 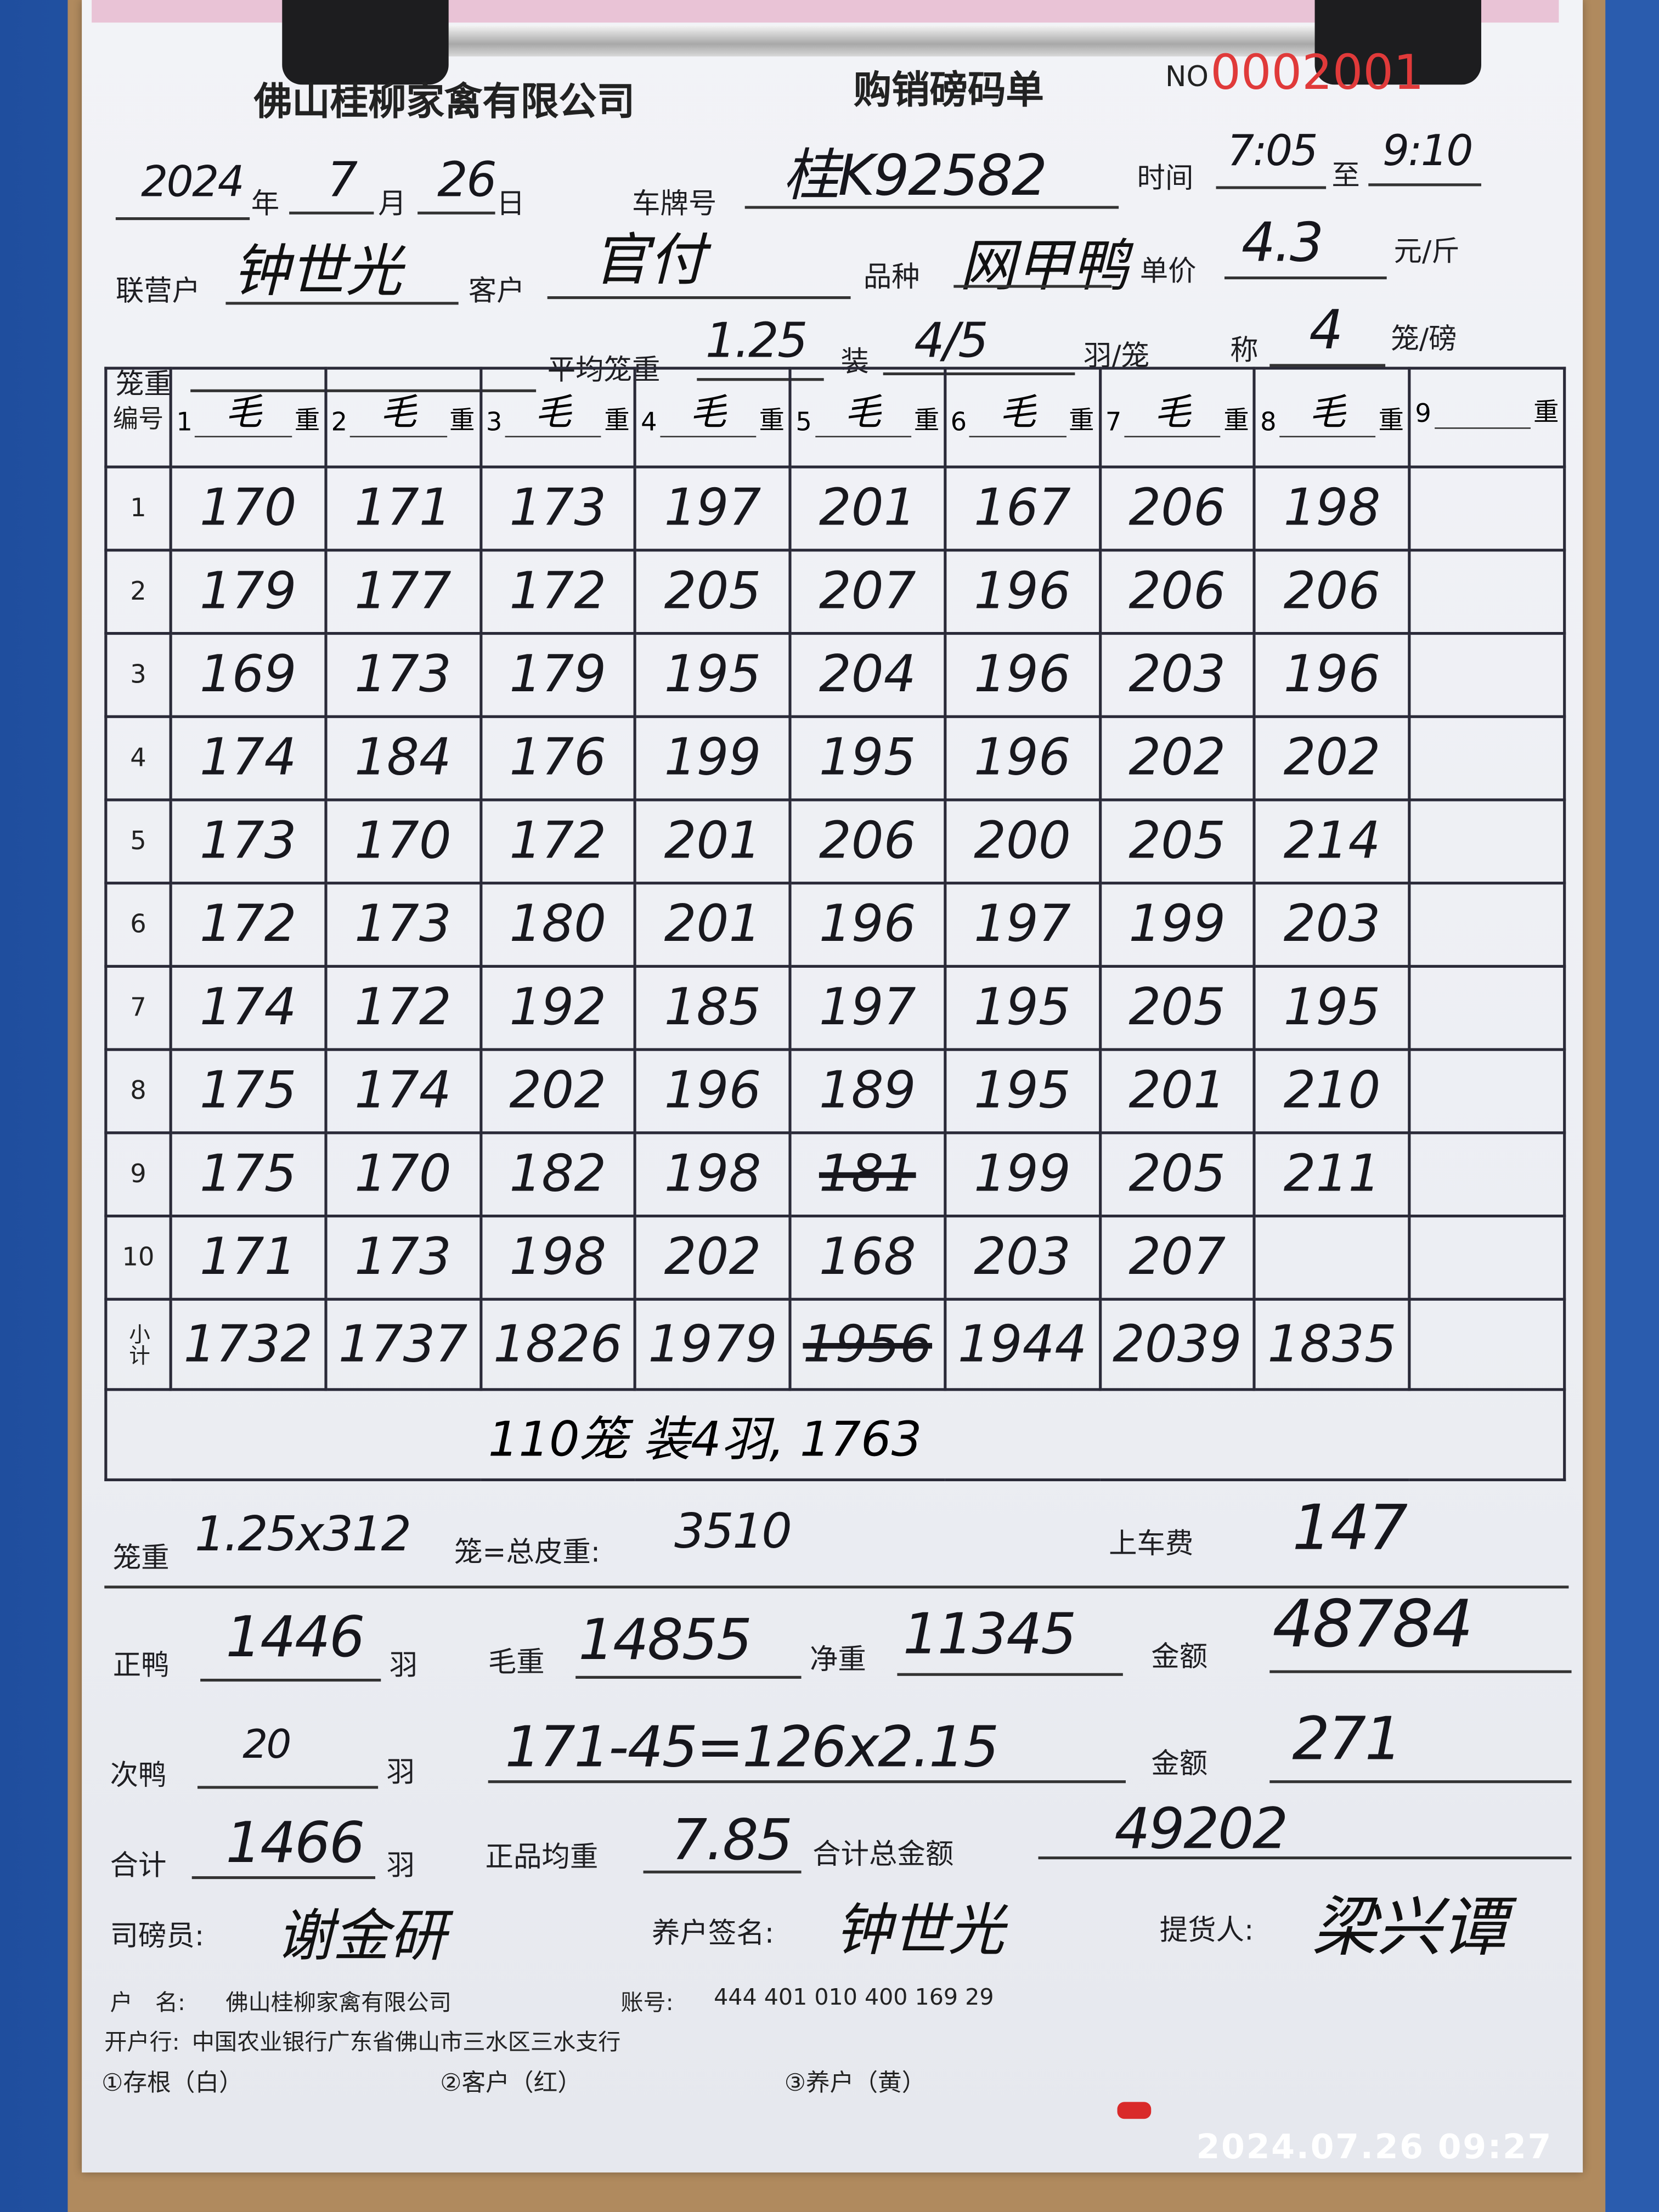 I want to click on time-to: 9:10, so click(x=1428, y=152).